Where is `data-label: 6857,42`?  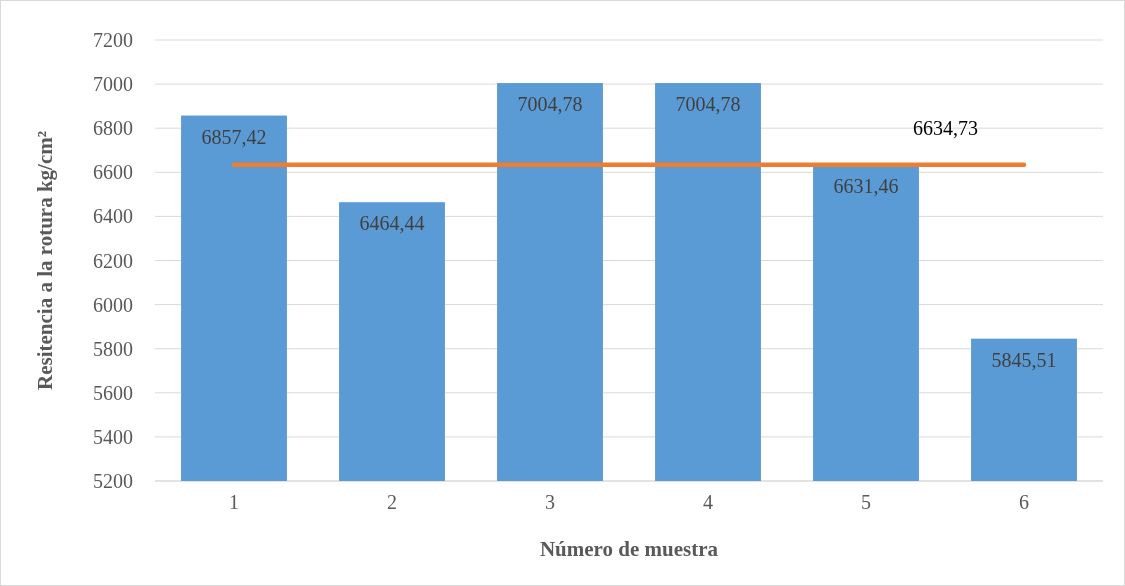 data-label: 6857,42 is located at coordinates (234, 136).